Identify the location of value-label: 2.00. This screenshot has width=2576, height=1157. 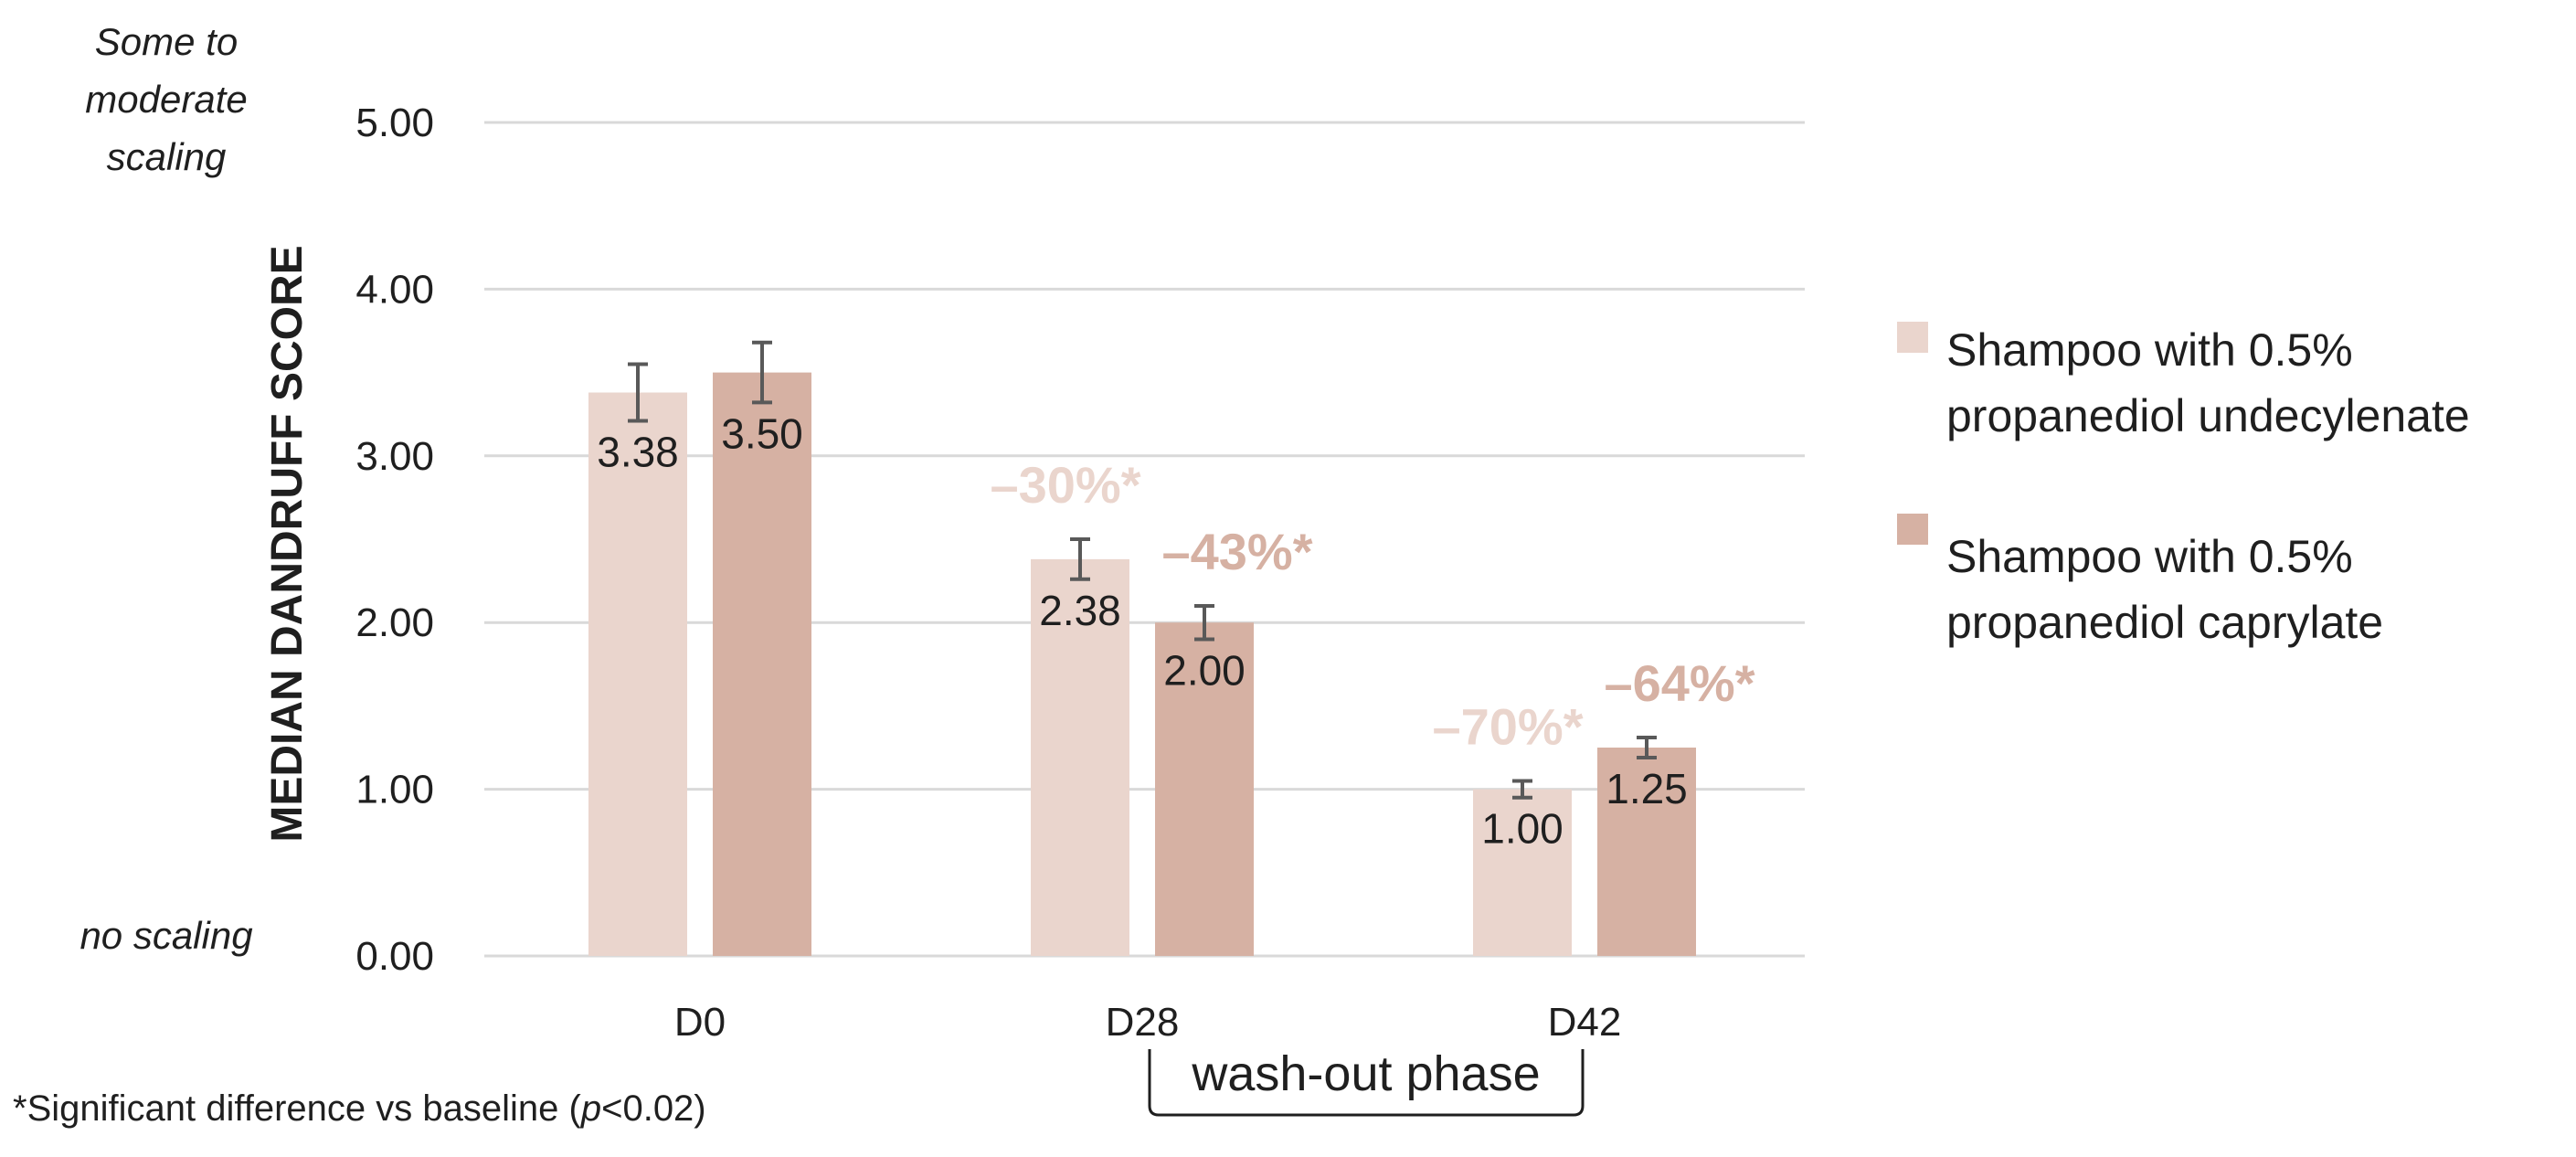
(1204, 670).